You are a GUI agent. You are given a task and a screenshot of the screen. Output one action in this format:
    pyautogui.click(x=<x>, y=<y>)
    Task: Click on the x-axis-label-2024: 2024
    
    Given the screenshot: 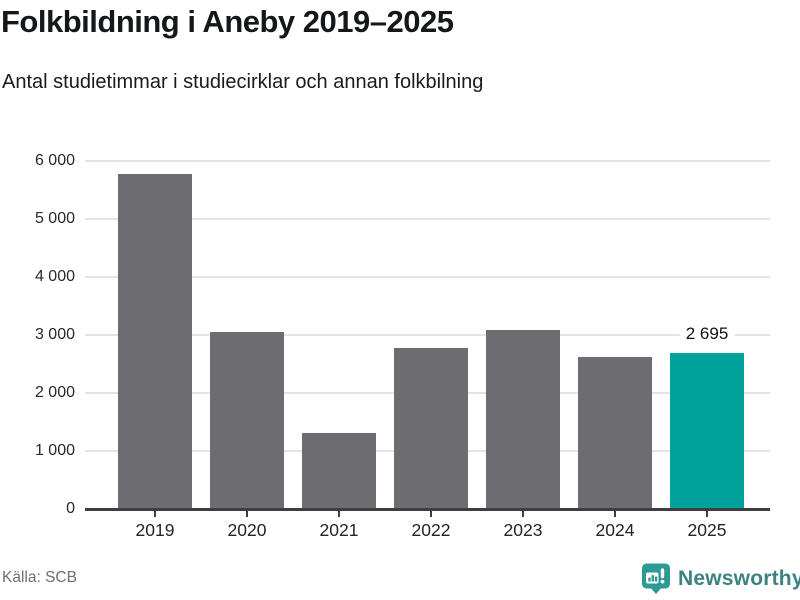 What is the action you would take?
    pyautogui.click(x=615, y=530)
    